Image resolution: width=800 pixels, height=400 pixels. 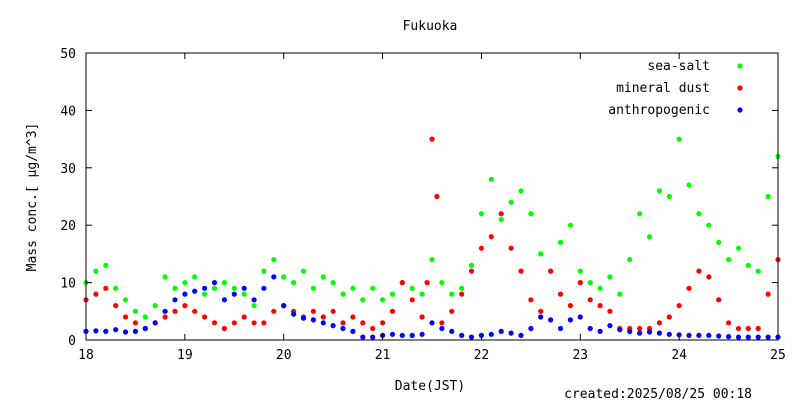 What do you see at coordinates (185, 355) in the screenshot?
I see `x-tick-label: 19` at bounding box center [185, 355].